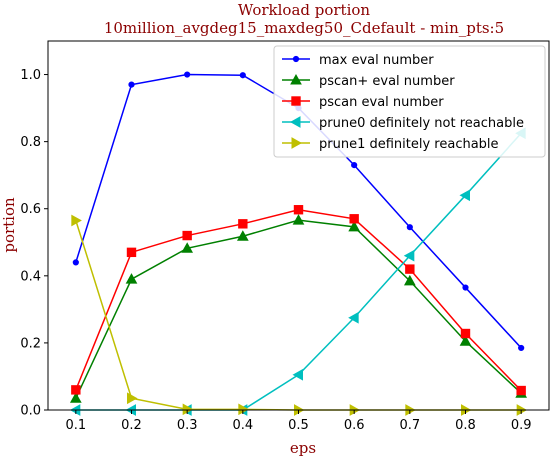 This screenshot has width=553, height=461. Describe the element at coordinates (521, 425) in the screenshot. I see `x-tick-label: 0.9` at that location.